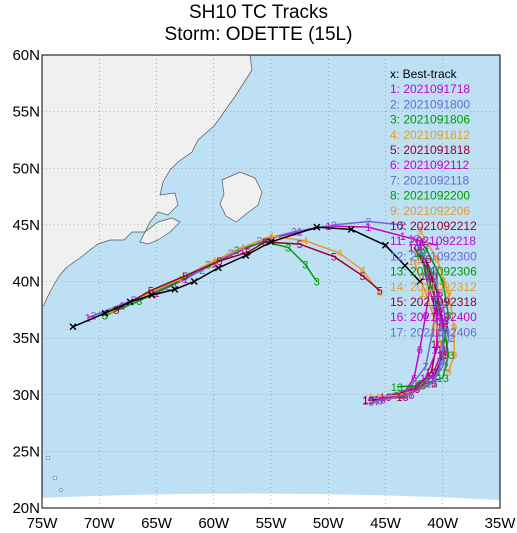  I want to click on lat-tick-label: 45N, so click(26, 225).